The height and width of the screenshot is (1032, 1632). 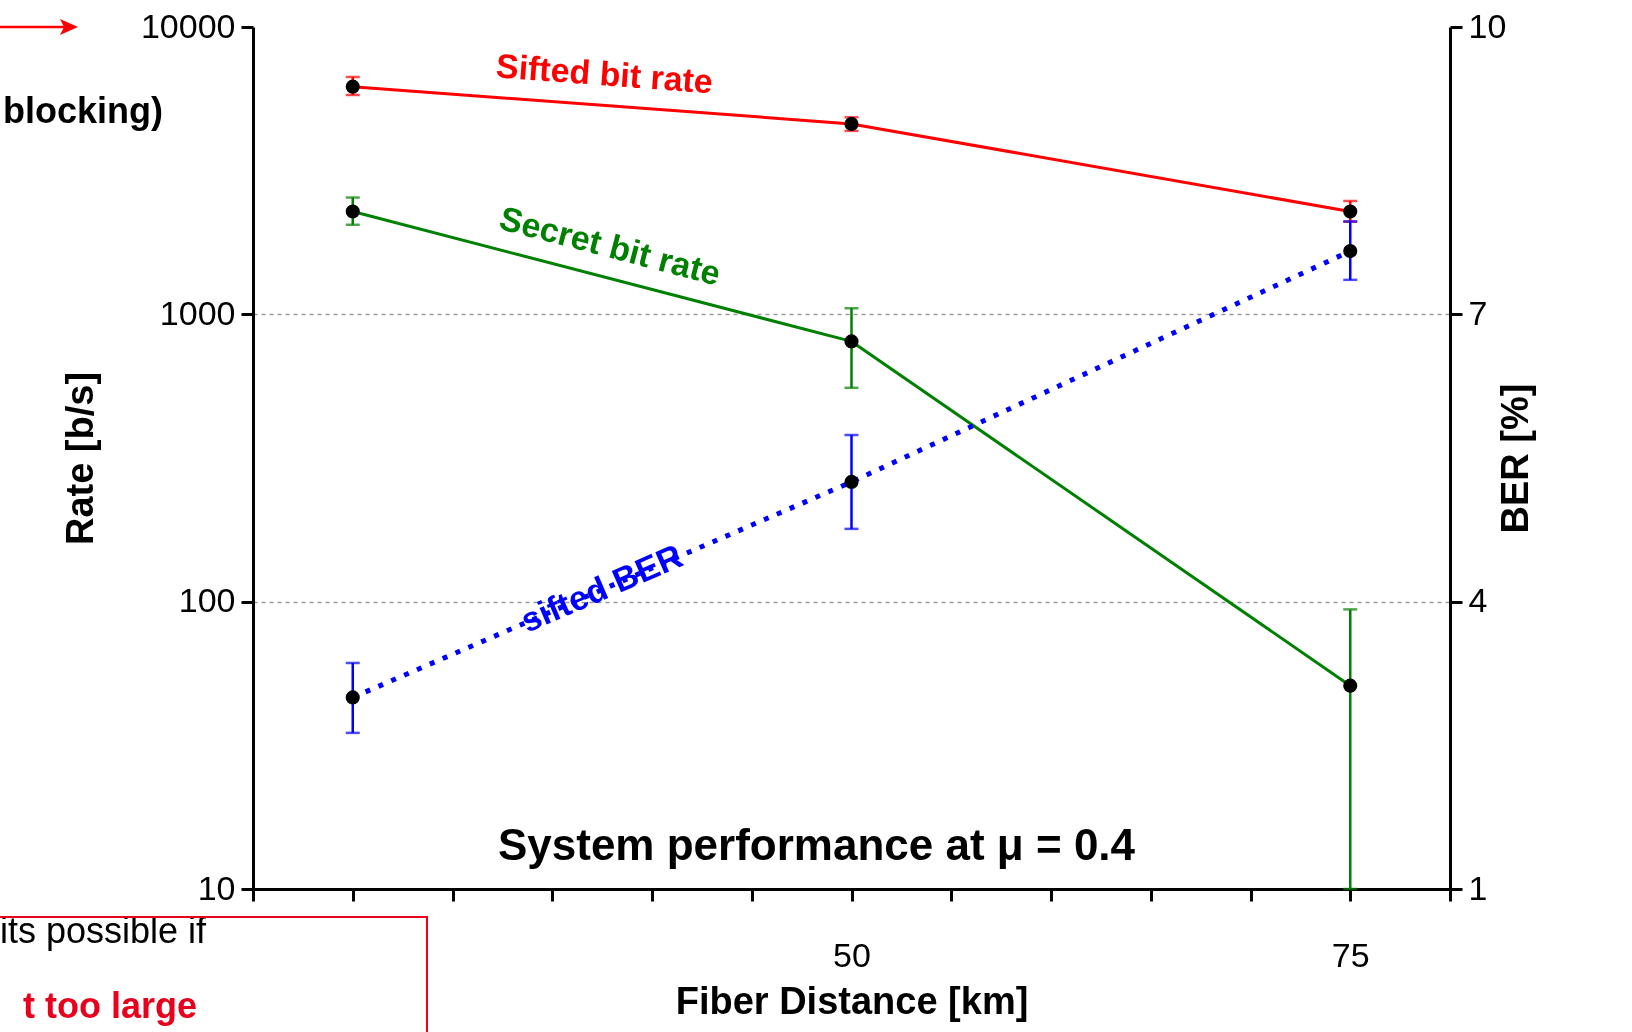 What do you see at coordinates (1478, 600) in the screenshot?
I see `y2-tick-label: 4` at bounding box center [1478, 600].